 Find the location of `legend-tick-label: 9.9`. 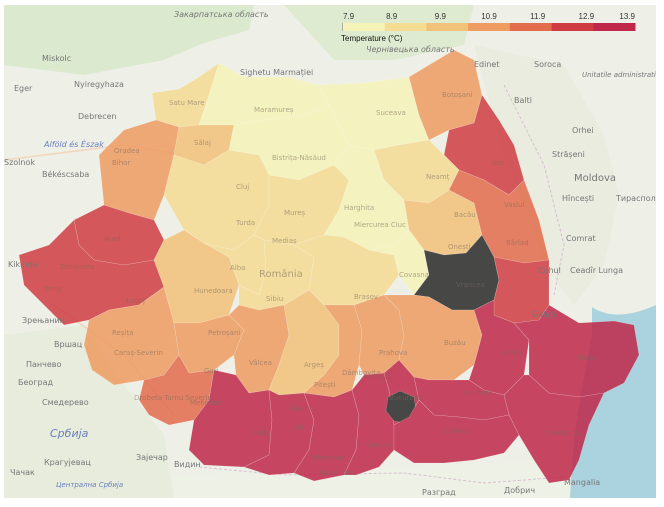

legend-tick-label: 9.9 is located at coordinates (441, 16).